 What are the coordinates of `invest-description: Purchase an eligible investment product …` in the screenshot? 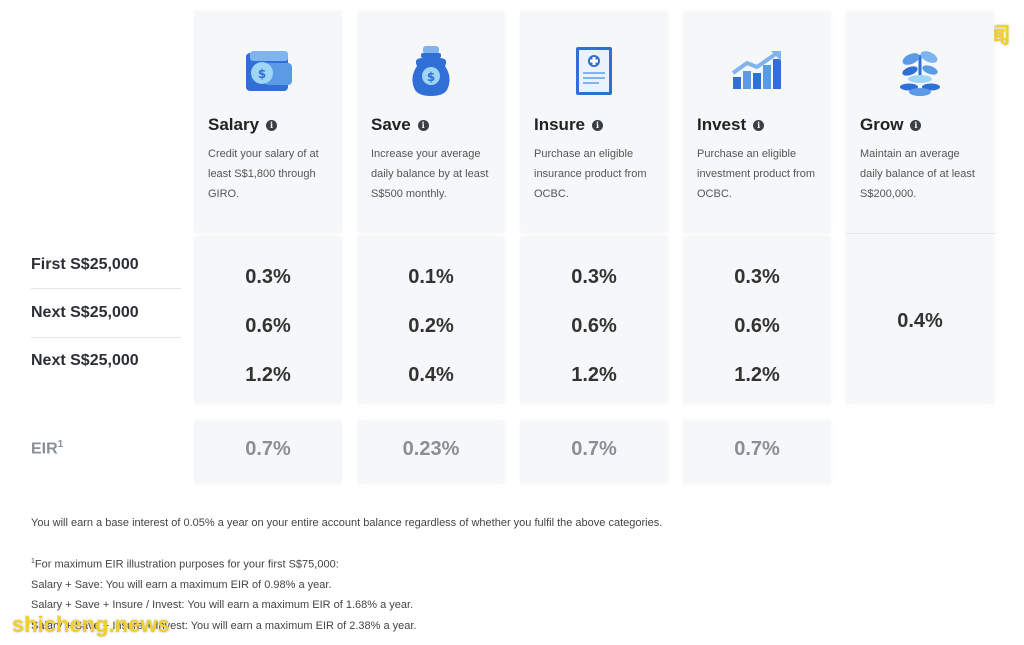 It's located at (756, 174).